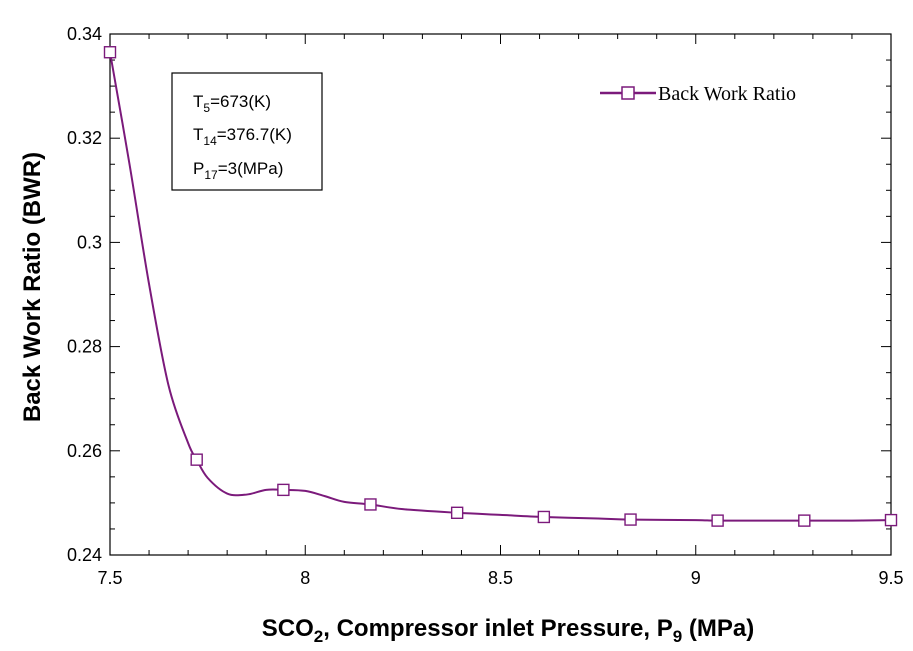 The image size is (913, 651). I want to click on x-tick-label: 8, so click(305, 578).